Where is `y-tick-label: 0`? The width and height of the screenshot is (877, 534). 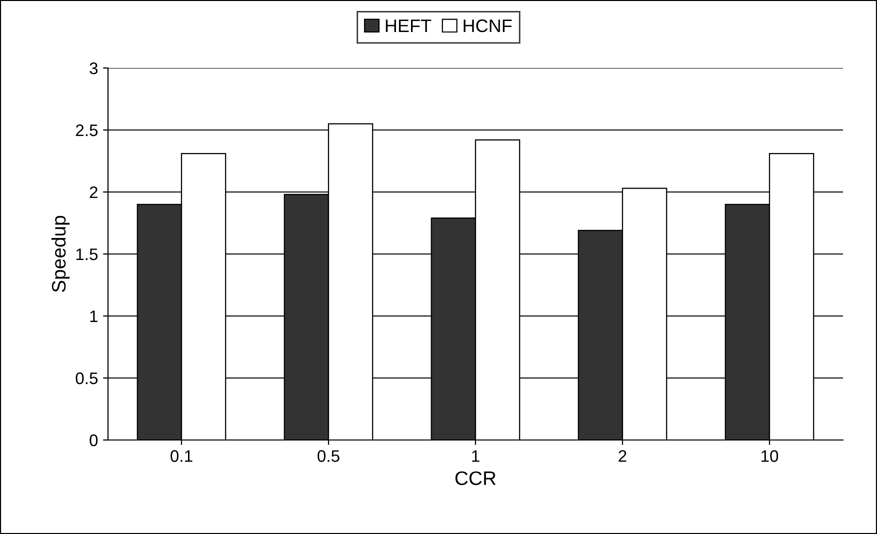 y-tick-label: 0 is located at coordinates (94, 440).